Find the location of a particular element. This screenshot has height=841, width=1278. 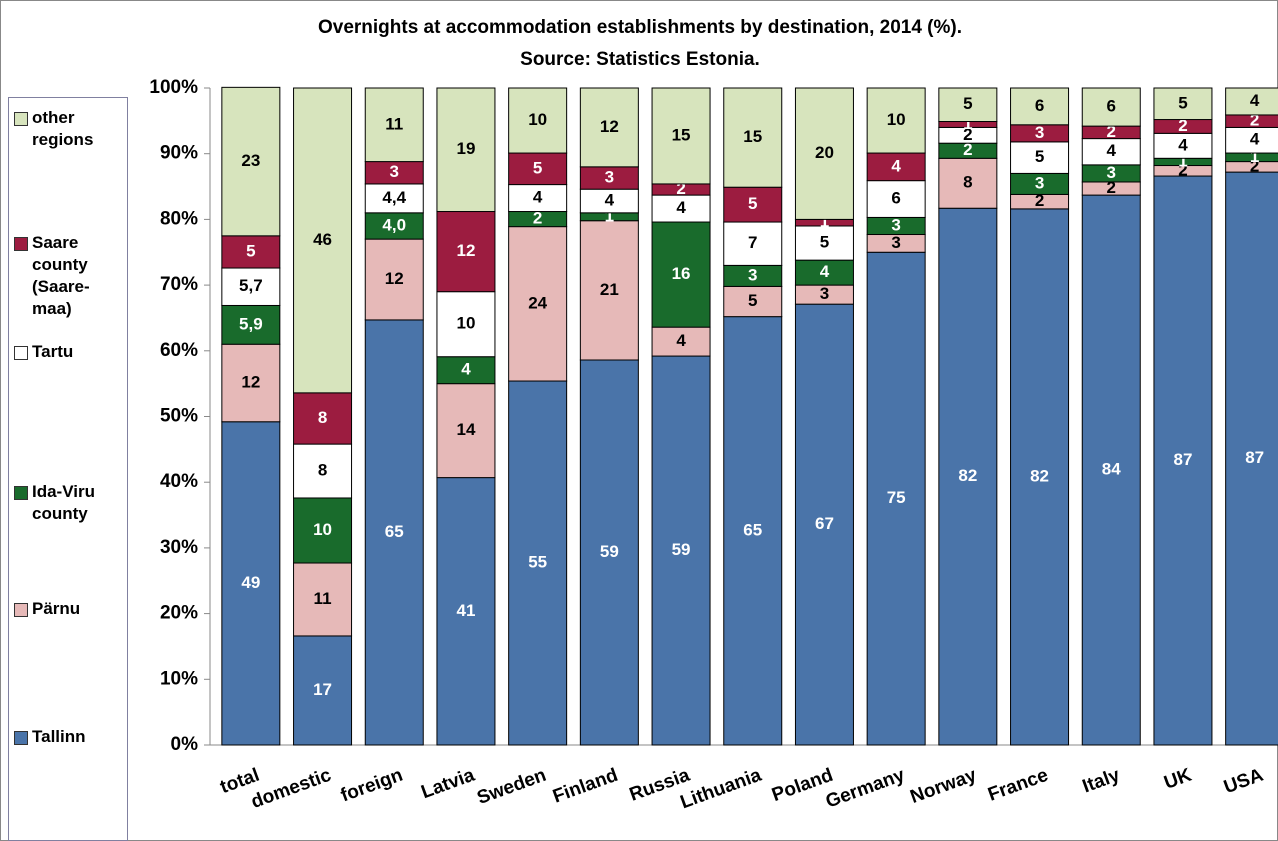

data-label: 5,9 is located at coordinates (251, 323).